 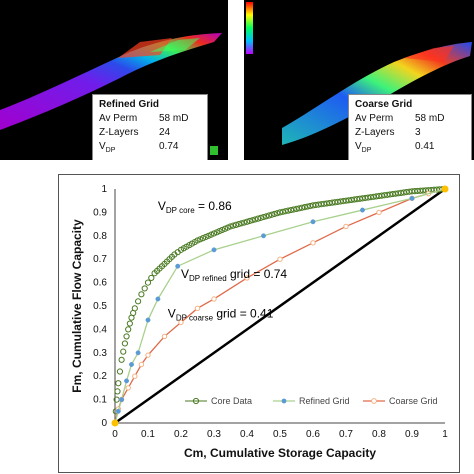 I want to click on y-axis-label: Fm, Cumulative Flow Capacity, so click(x=77, y=306).